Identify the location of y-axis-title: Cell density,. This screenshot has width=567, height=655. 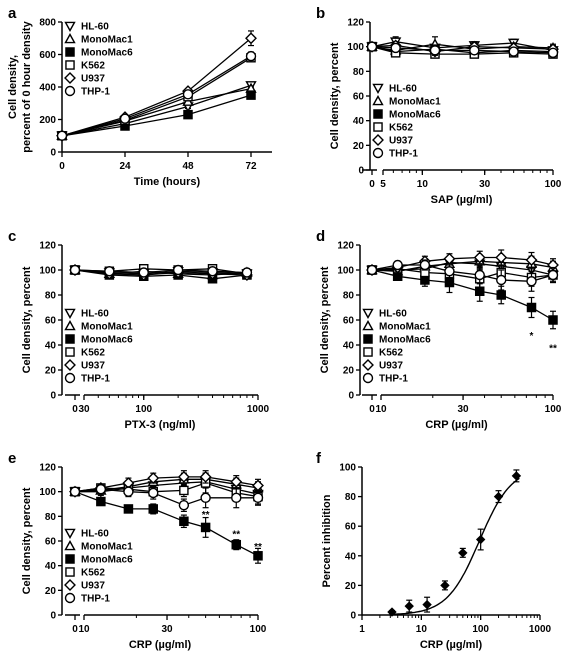
(13, 87).